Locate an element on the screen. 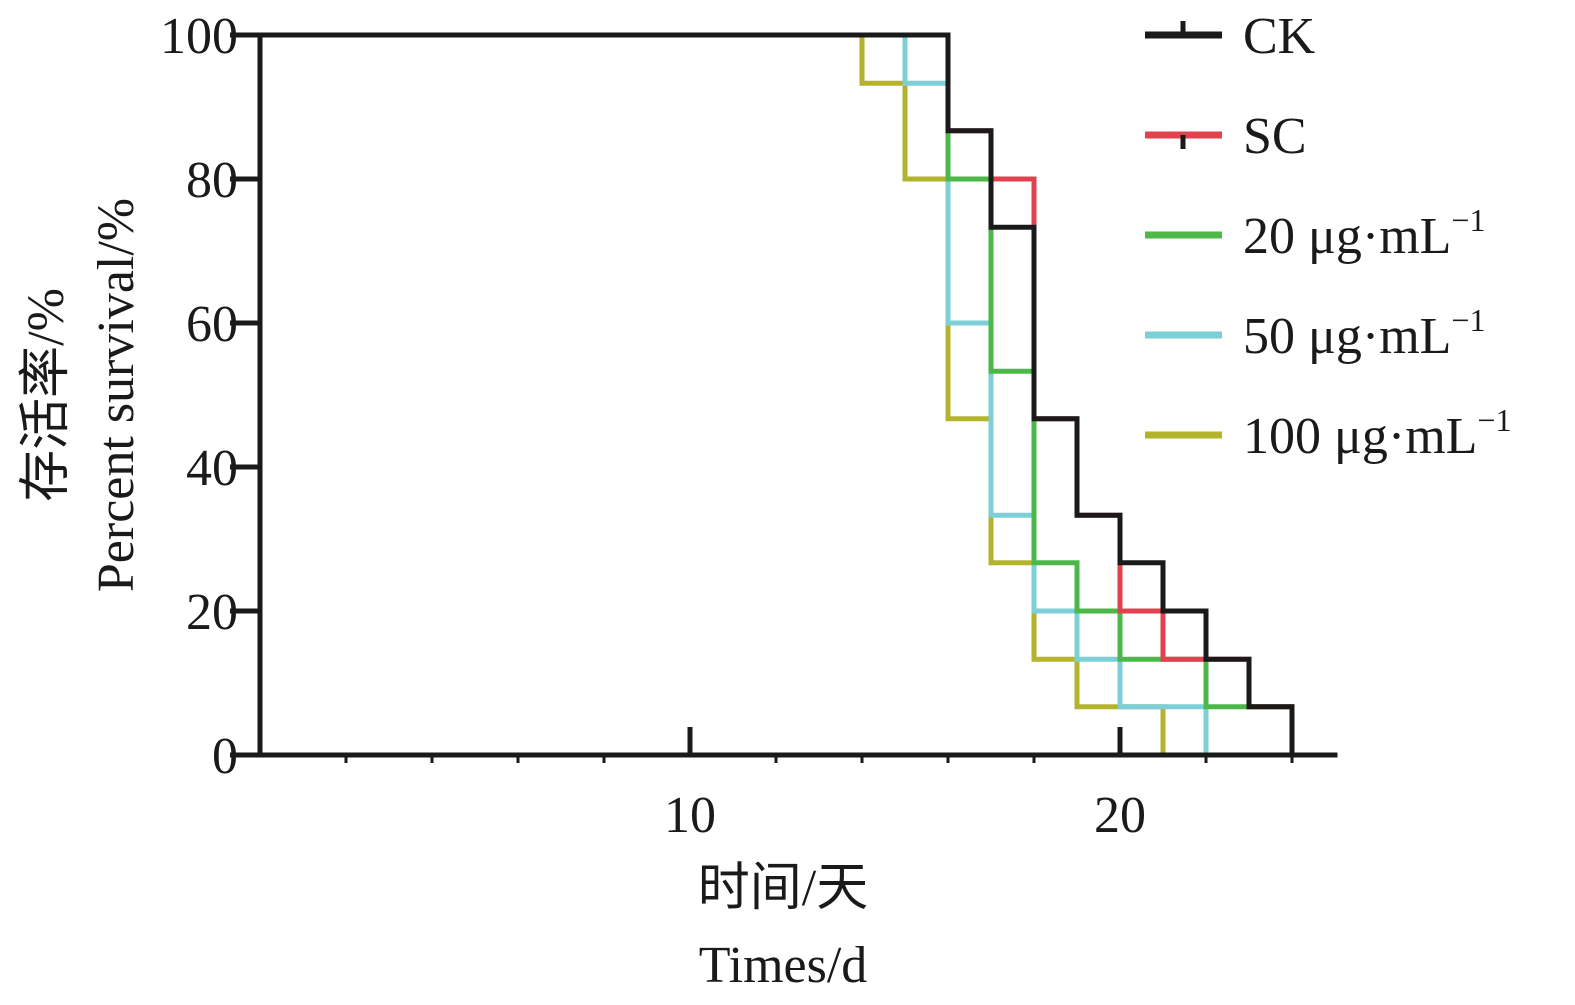 The width and height of the screenshot is (1575, 1005). x-tick-label: 20 is located at coordinates (1120, 815).